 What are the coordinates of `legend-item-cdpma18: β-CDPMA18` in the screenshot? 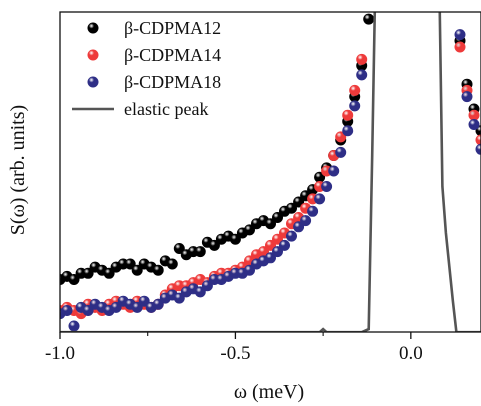 It's located at (154, 82).